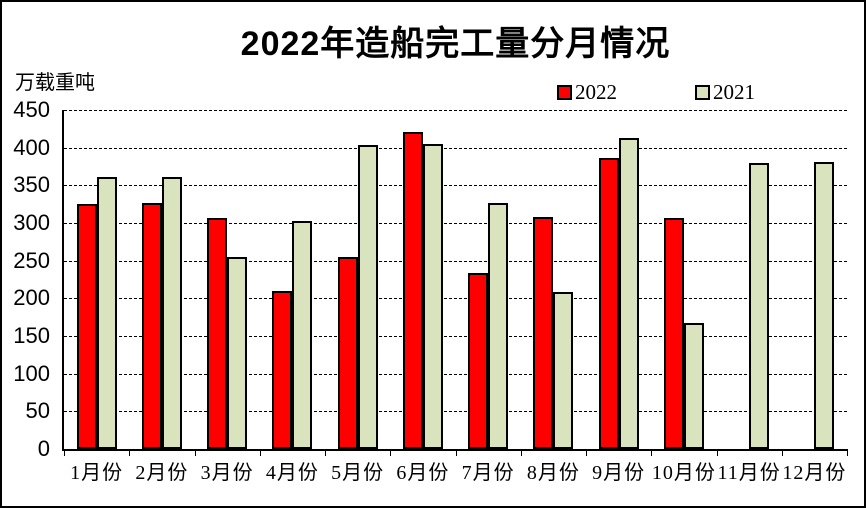 This screenshot has height=508, width=866. I want to click on bar-2022-3月份, so click(217, 333).